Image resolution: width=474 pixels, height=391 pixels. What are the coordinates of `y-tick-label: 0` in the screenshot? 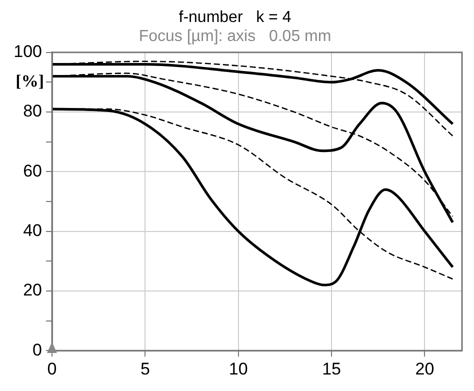 It's located at (37, 350).